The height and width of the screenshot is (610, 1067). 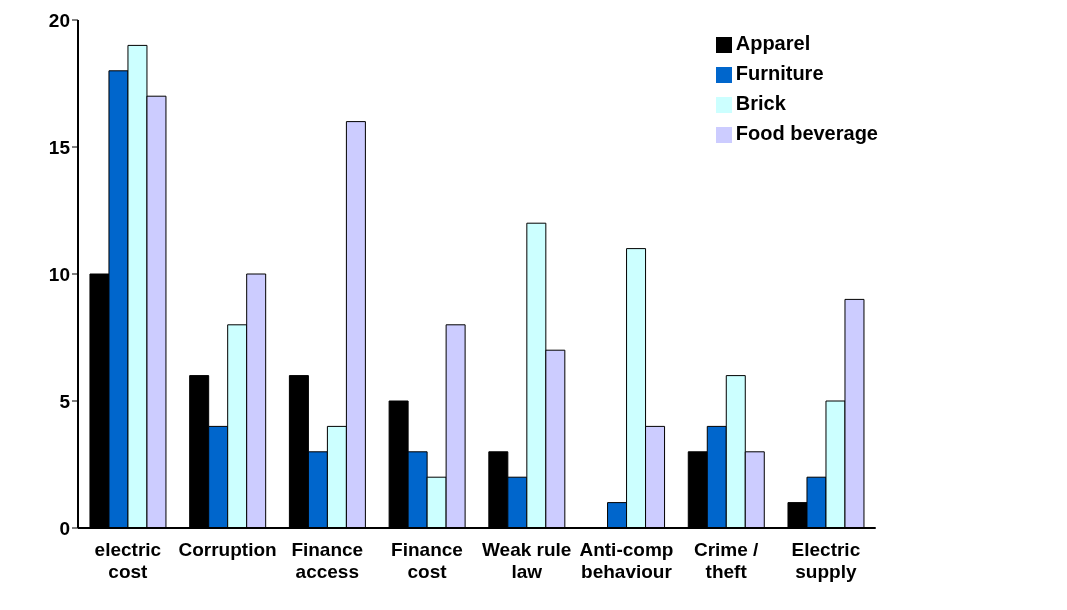 What do you see at coordinates (626, 560) in the screenshot?
I see `x-tick-label: Anti-comp behaviour` at bounding box center [626, 560].